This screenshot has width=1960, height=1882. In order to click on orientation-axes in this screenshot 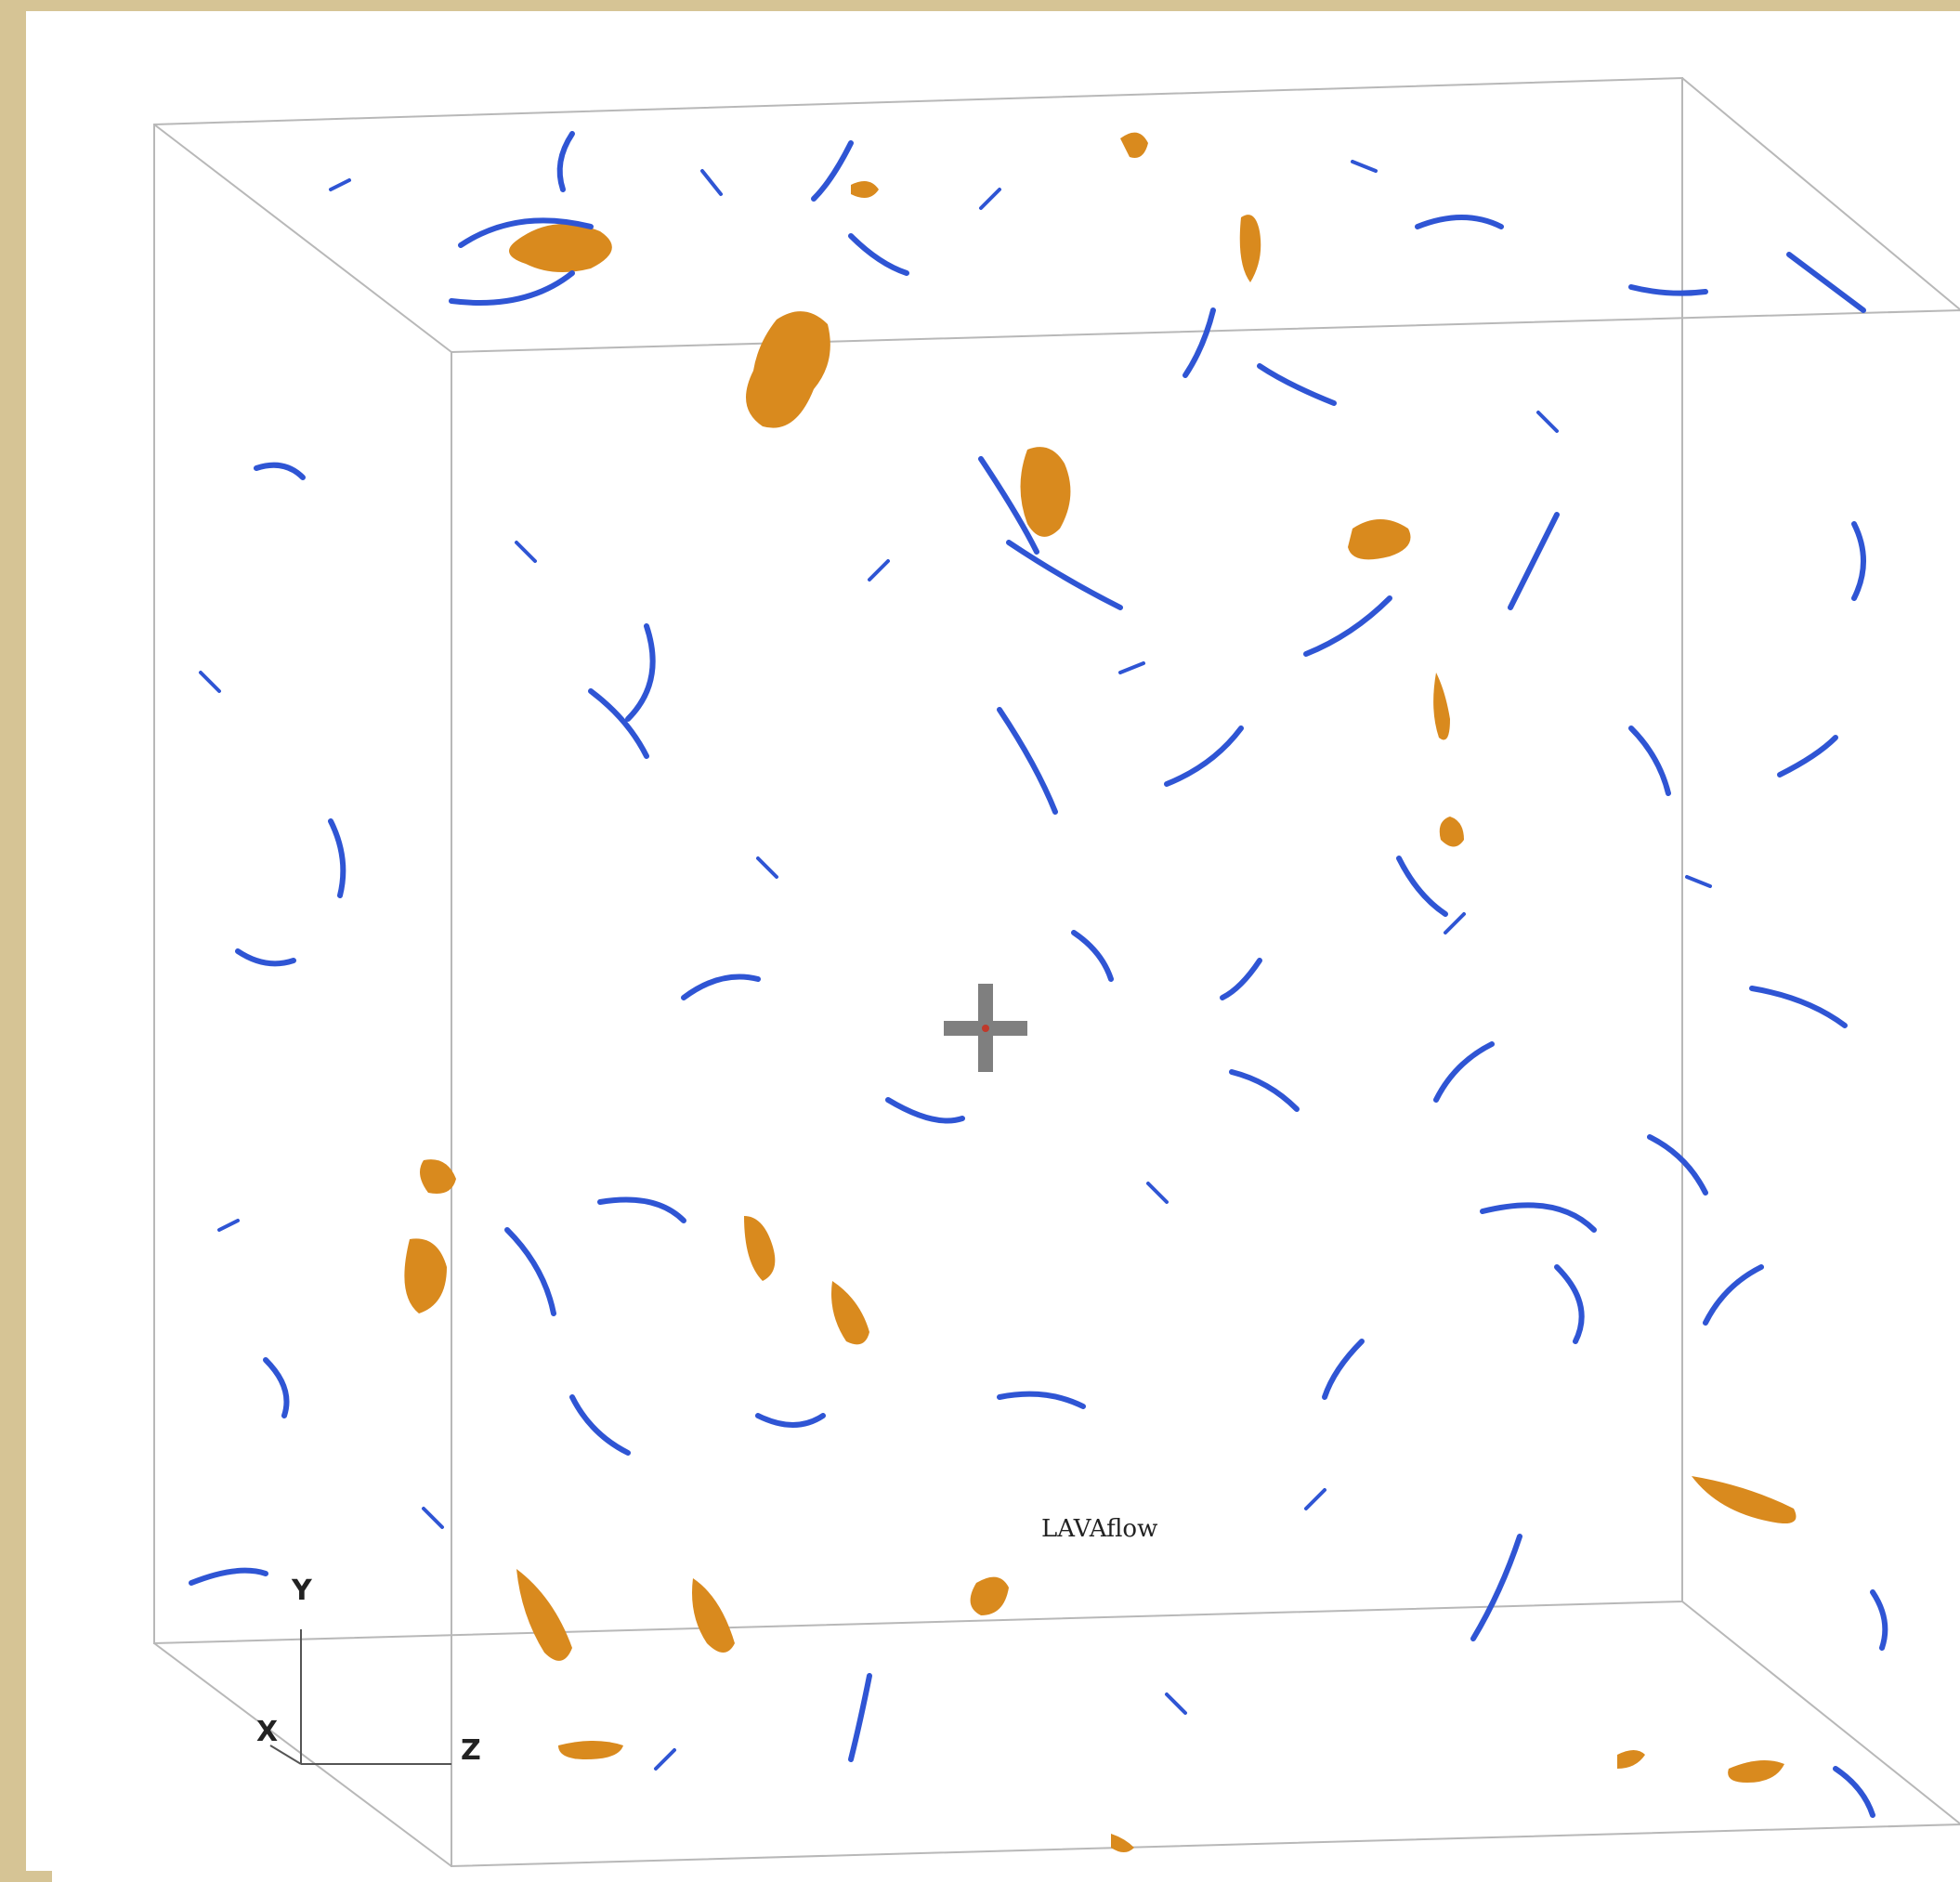, I will do `click(360, 1697)`.